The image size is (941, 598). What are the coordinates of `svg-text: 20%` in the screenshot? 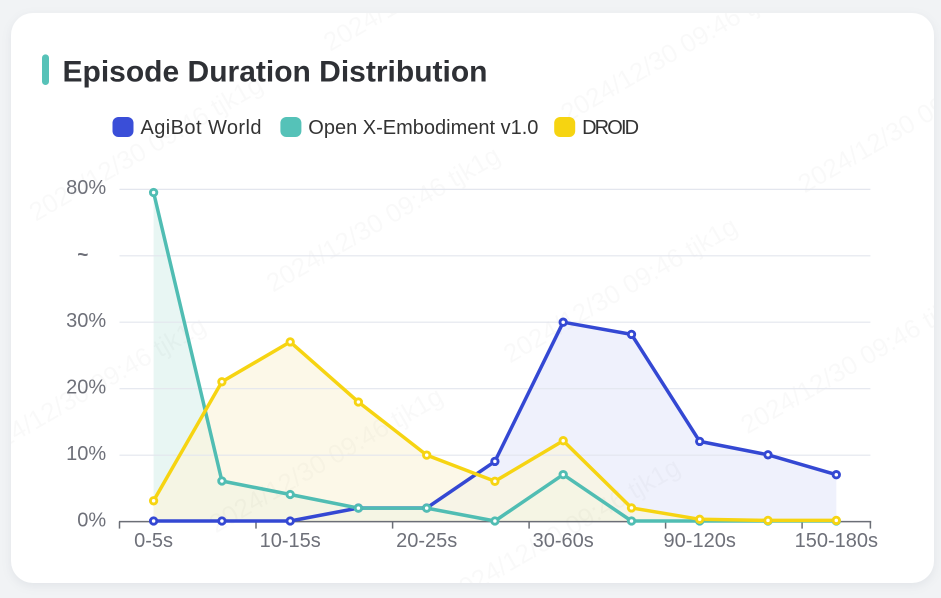 It's located at (86, 388).